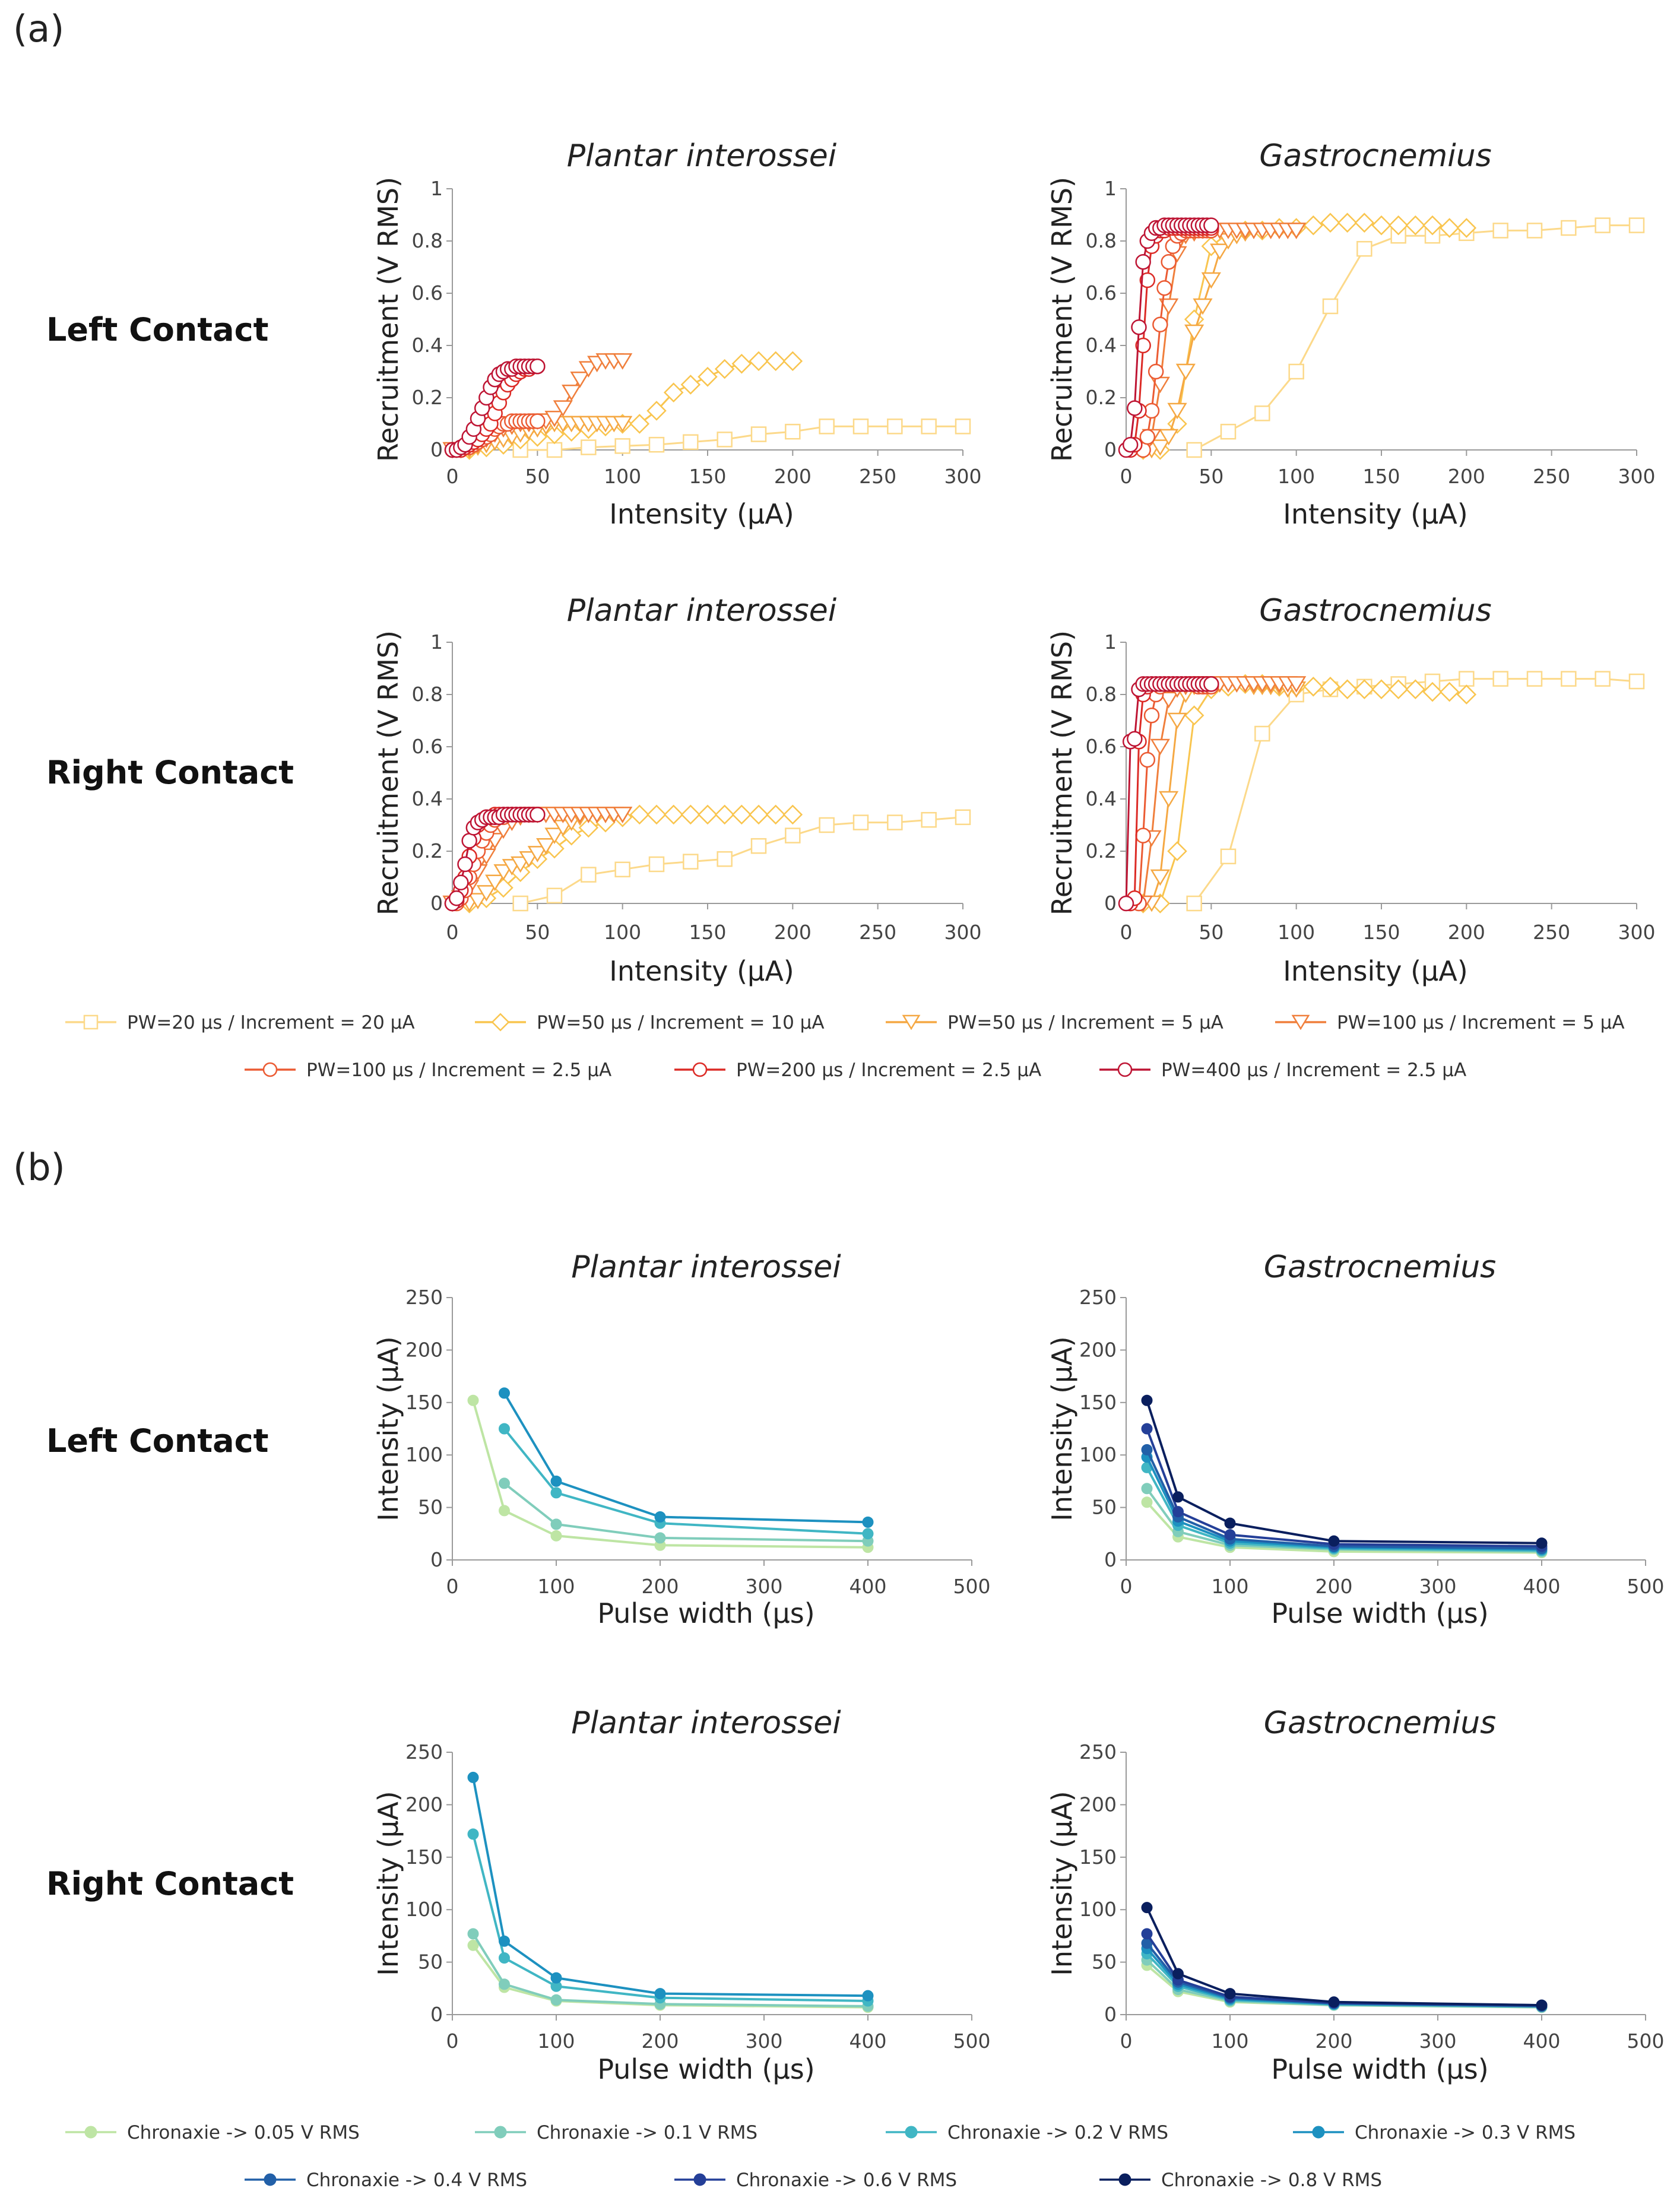  I want to click on legend-item-pw-400-s-increment-2-5-a: PW=400 µs / Increment = 2.5 µA, so click(1282, 1070).